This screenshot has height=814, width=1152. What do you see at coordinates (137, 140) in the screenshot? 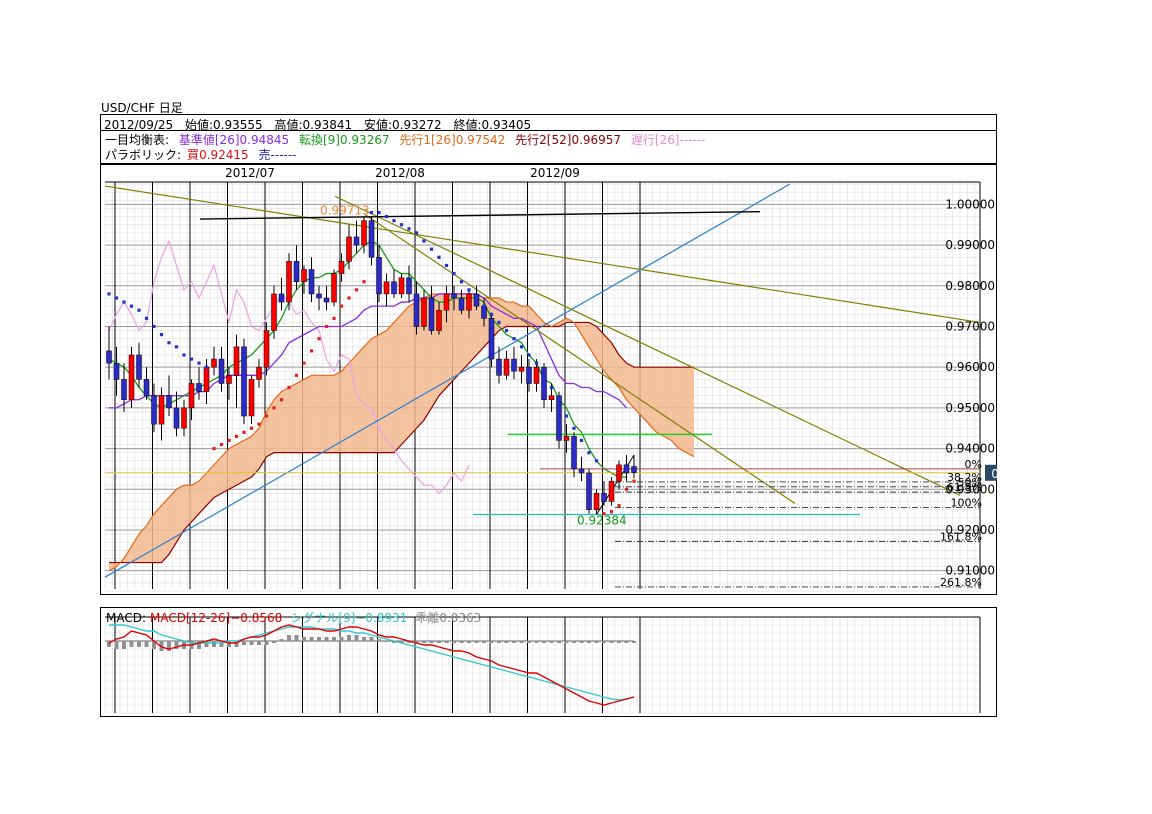
I see `ichimoku-label: 一目均衡表:` at bounding box center [137, 140].